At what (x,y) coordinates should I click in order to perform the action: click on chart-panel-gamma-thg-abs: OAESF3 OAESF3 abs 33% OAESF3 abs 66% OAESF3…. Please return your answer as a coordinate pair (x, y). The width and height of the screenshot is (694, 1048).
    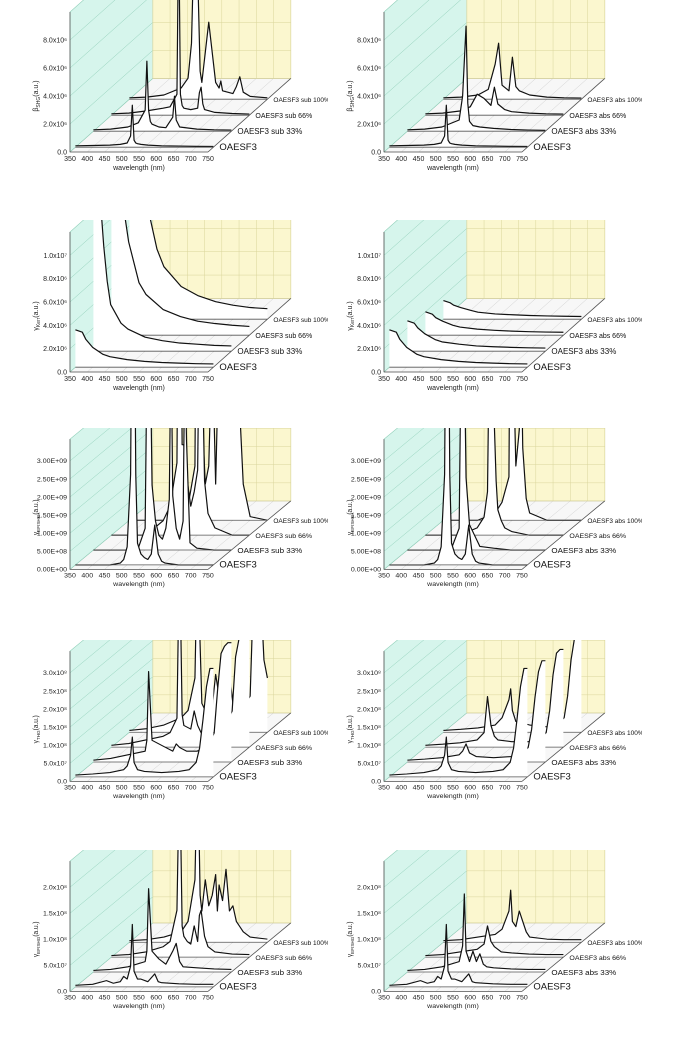
    Looking at the image, I should click on (492, 733).